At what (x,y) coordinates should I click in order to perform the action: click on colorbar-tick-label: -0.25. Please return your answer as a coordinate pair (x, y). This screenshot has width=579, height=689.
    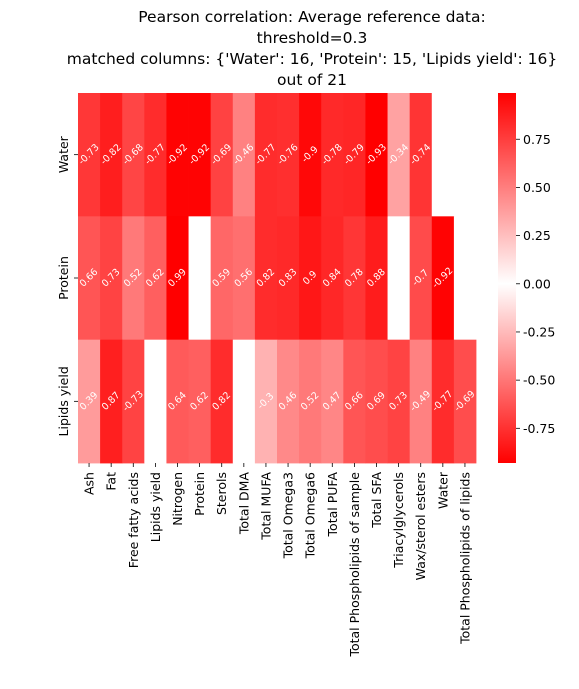
    Looking at the image, I should click on (539, 331).